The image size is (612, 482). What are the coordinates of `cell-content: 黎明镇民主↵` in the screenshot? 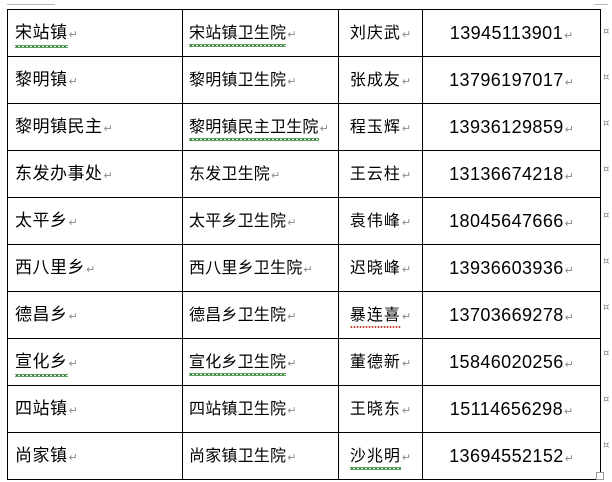 It's located at (95, 126).